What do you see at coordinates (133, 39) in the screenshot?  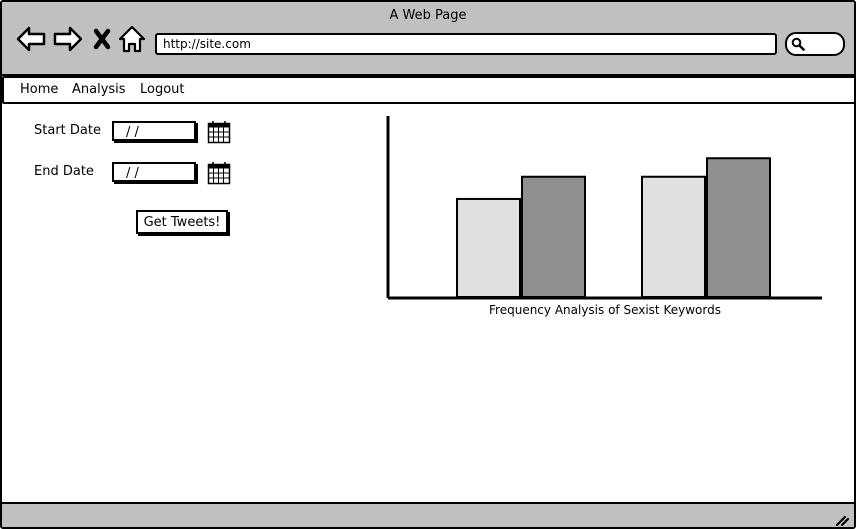 I see `home-icon` at bounding box center [133, 39].